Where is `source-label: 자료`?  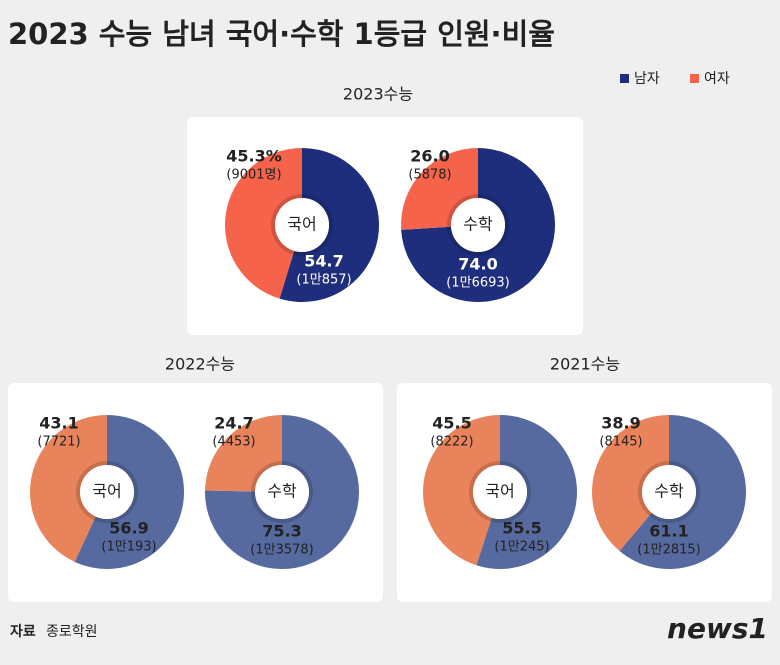 source-label: 자료 is located at coordinates (23, 632).